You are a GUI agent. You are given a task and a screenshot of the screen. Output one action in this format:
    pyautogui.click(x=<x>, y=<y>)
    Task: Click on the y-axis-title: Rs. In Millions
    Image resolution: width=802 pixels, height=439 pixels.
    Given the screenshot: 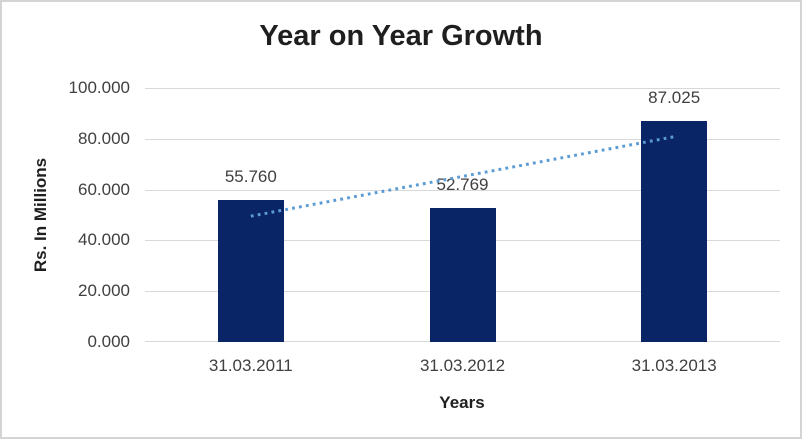 What is the action you would take?
    pyautogui.click(x=41, y=215)
    